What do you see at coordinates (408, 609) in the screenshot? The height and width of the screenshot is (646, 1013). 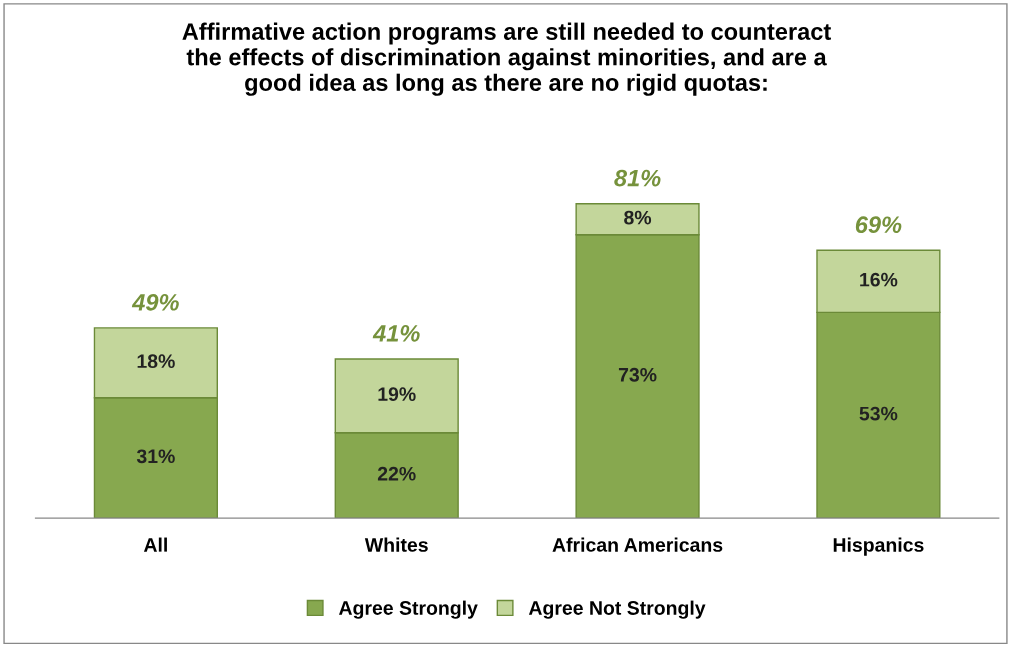 I see `legend-label: Agree Strongly` at bounding box center [408, 609].